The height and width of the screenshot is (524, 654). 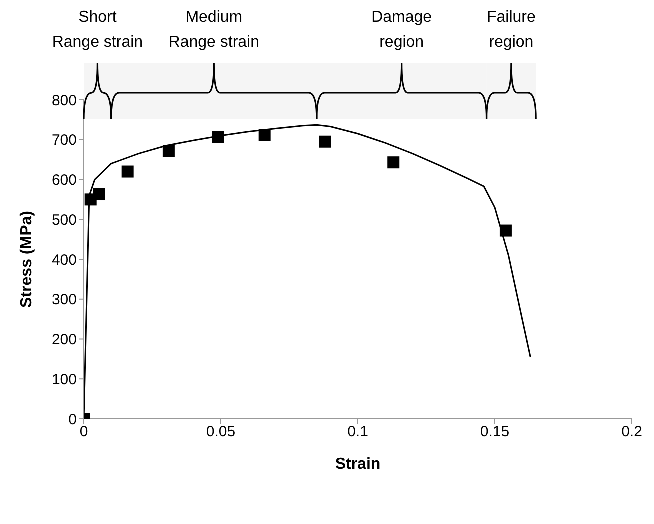 I want to click on x-tick-label: 0, so click(x=84, y=432).